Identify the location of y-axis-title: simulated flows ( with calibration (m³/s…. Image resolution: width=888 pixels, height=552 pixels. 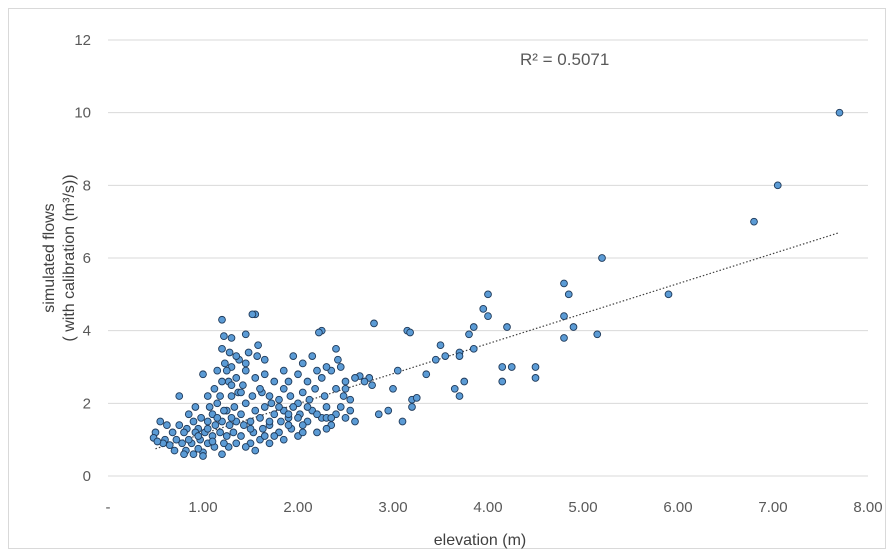
(59, 257).